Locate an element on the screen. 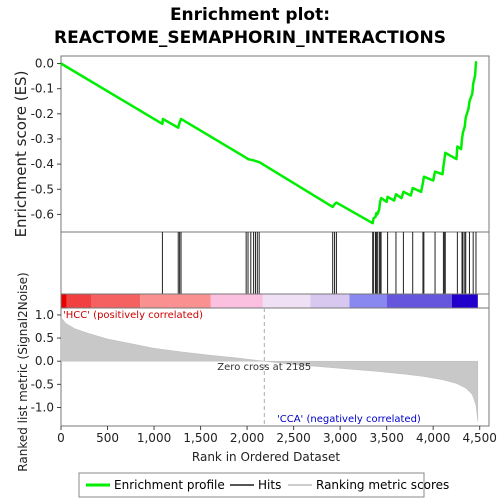 The image size is (500, 500). hits-frame is located at coordinates (275, 263).